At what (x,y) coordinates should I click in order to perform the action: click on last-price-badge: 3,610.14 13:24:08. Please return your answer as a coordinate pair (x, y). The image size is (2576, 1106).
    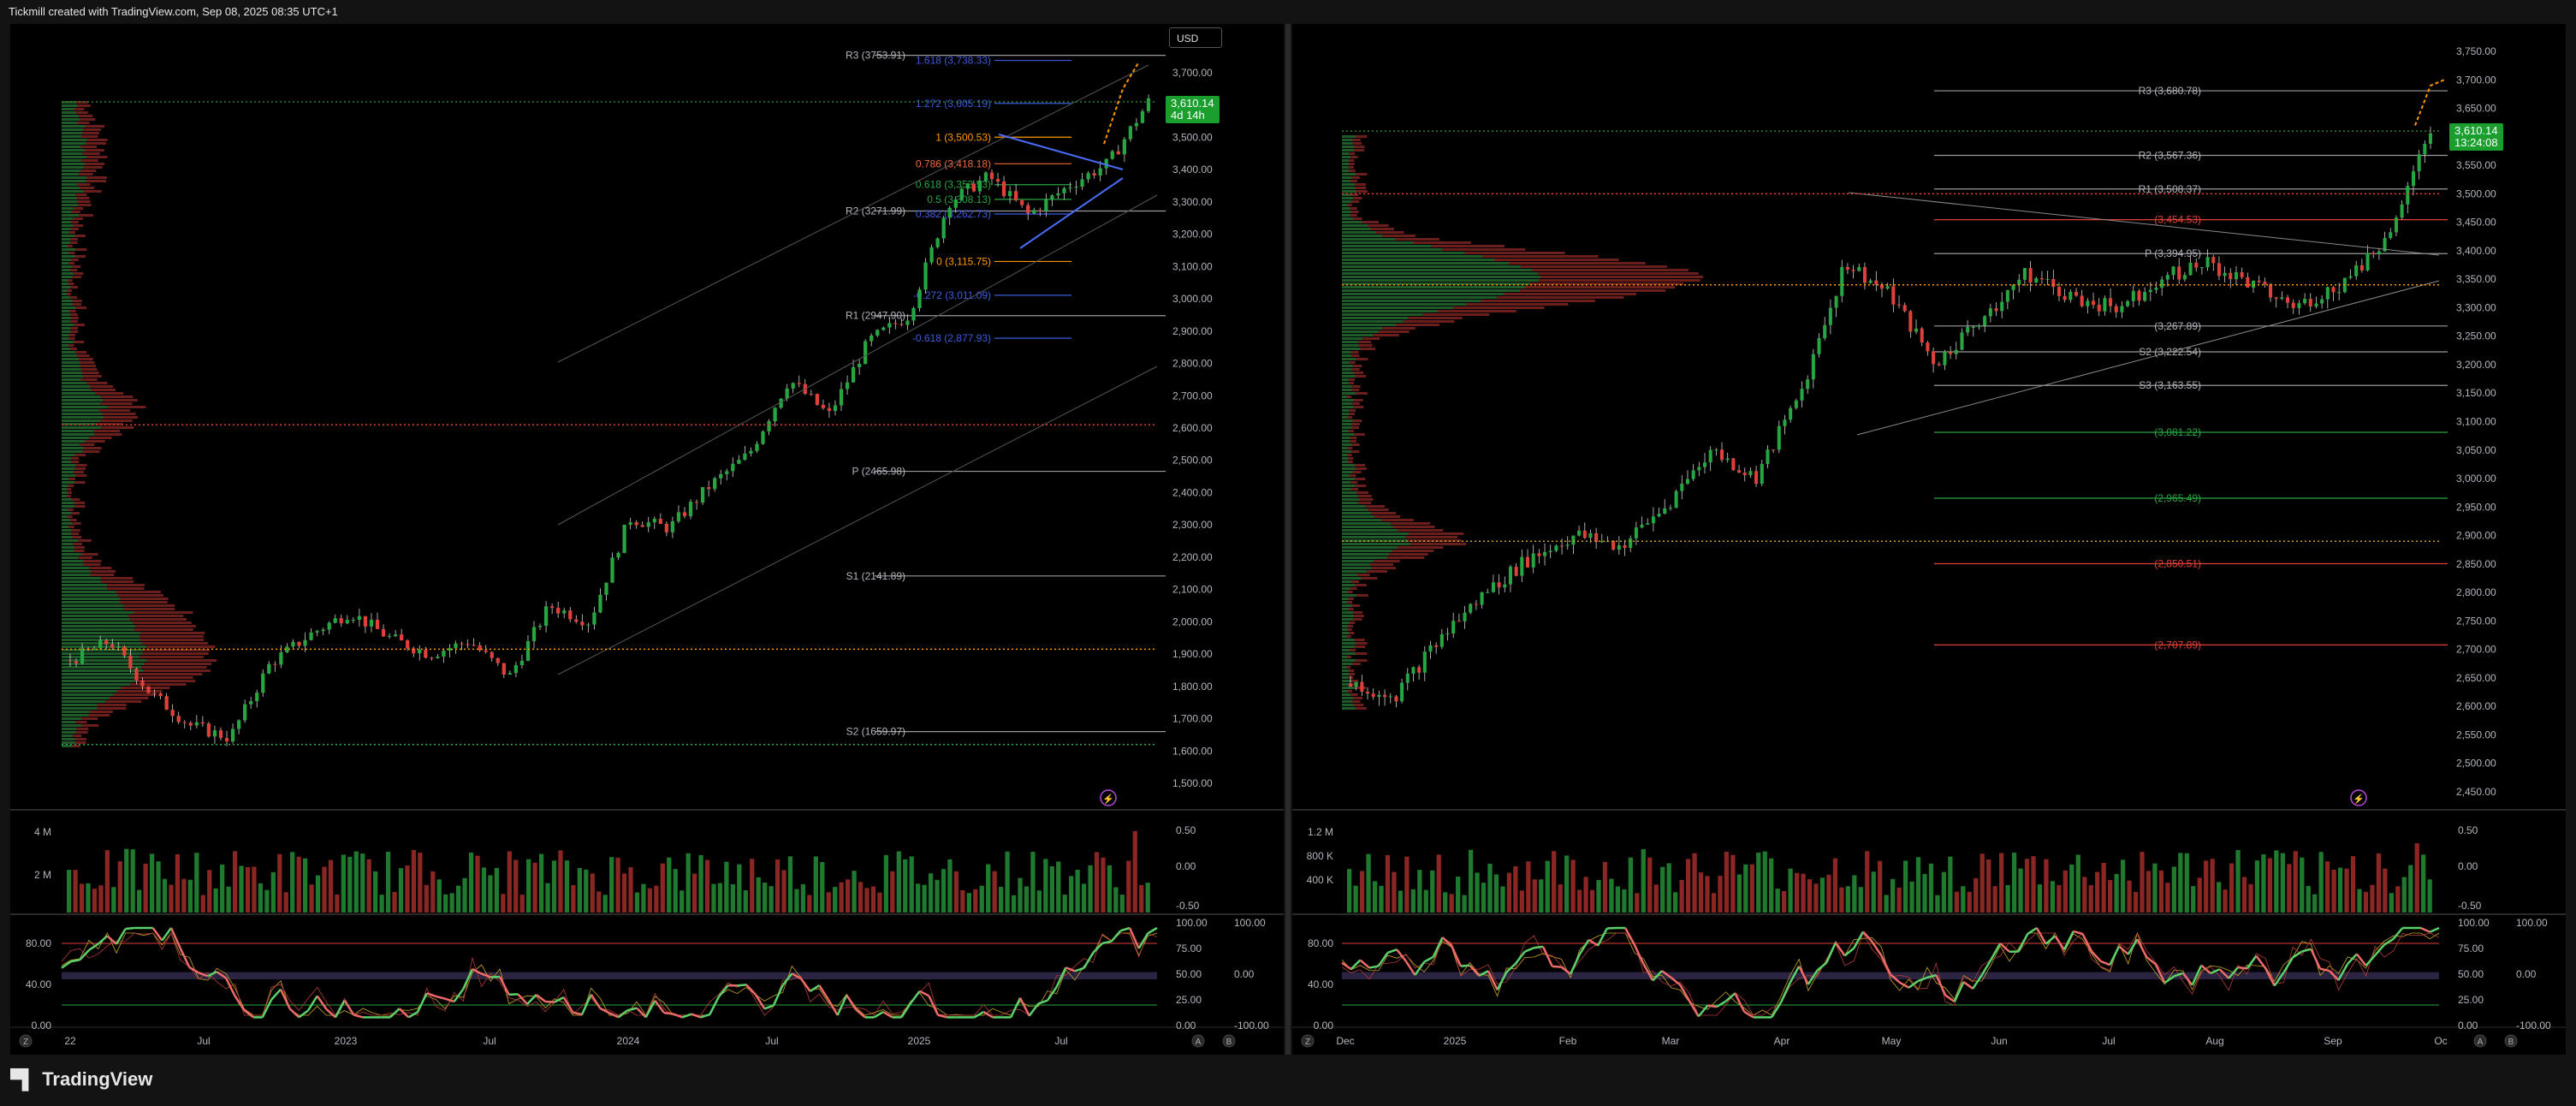
    Looking at the image, I should click on (2476, 137).